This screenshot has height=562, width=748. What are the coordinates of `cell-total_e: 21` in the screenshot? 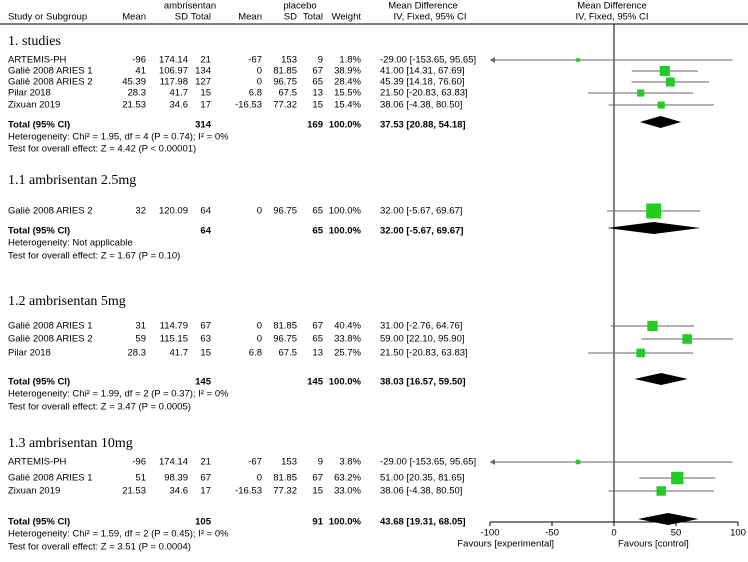 It's located at (205, 60).